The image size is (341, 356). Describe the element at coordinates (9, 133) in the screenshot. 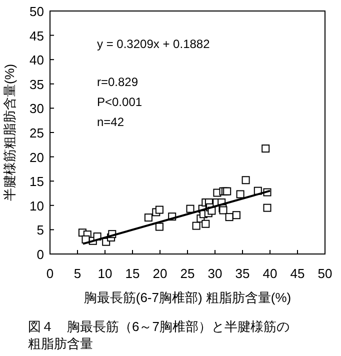

I see `y-axis-title: 半腱様筋粗脂肪含量(%)` at that location.